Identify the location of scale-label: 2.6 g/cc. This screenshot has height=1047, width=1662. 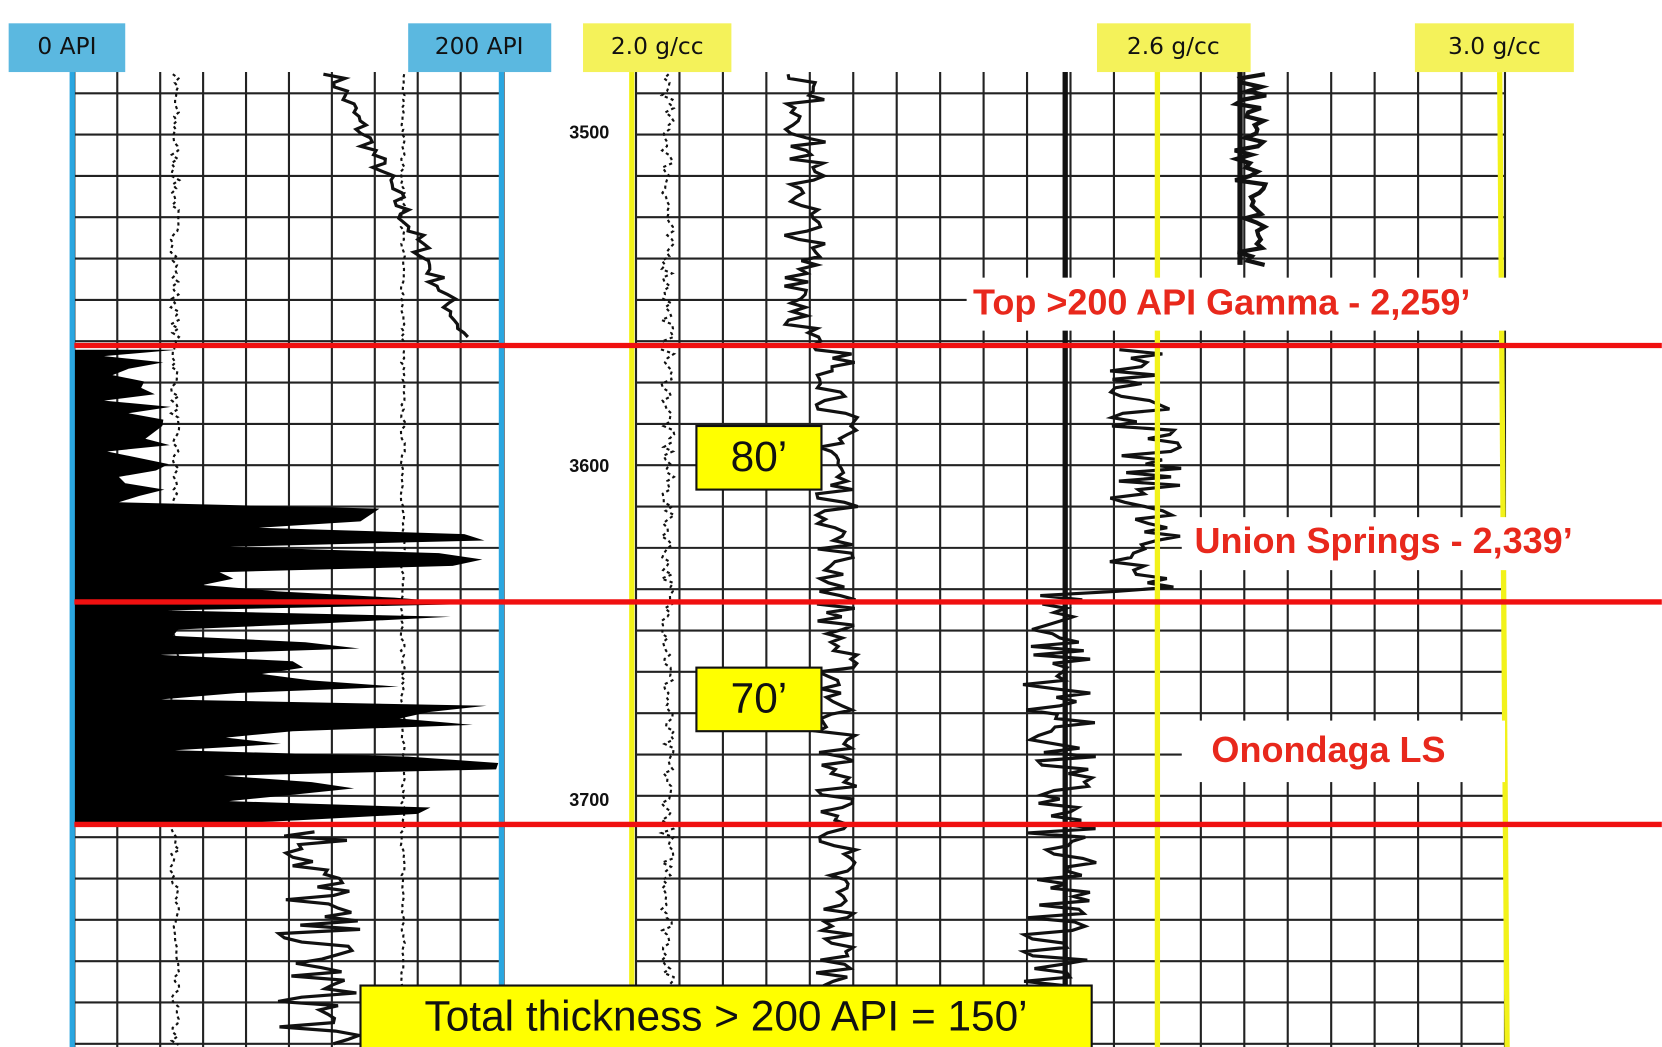
(1173, 46).